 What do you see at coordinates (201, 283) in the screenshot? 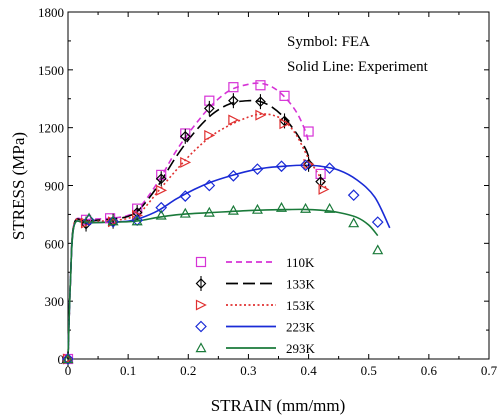
I see `legend-marker-133K` at bounding box center [201, 283].